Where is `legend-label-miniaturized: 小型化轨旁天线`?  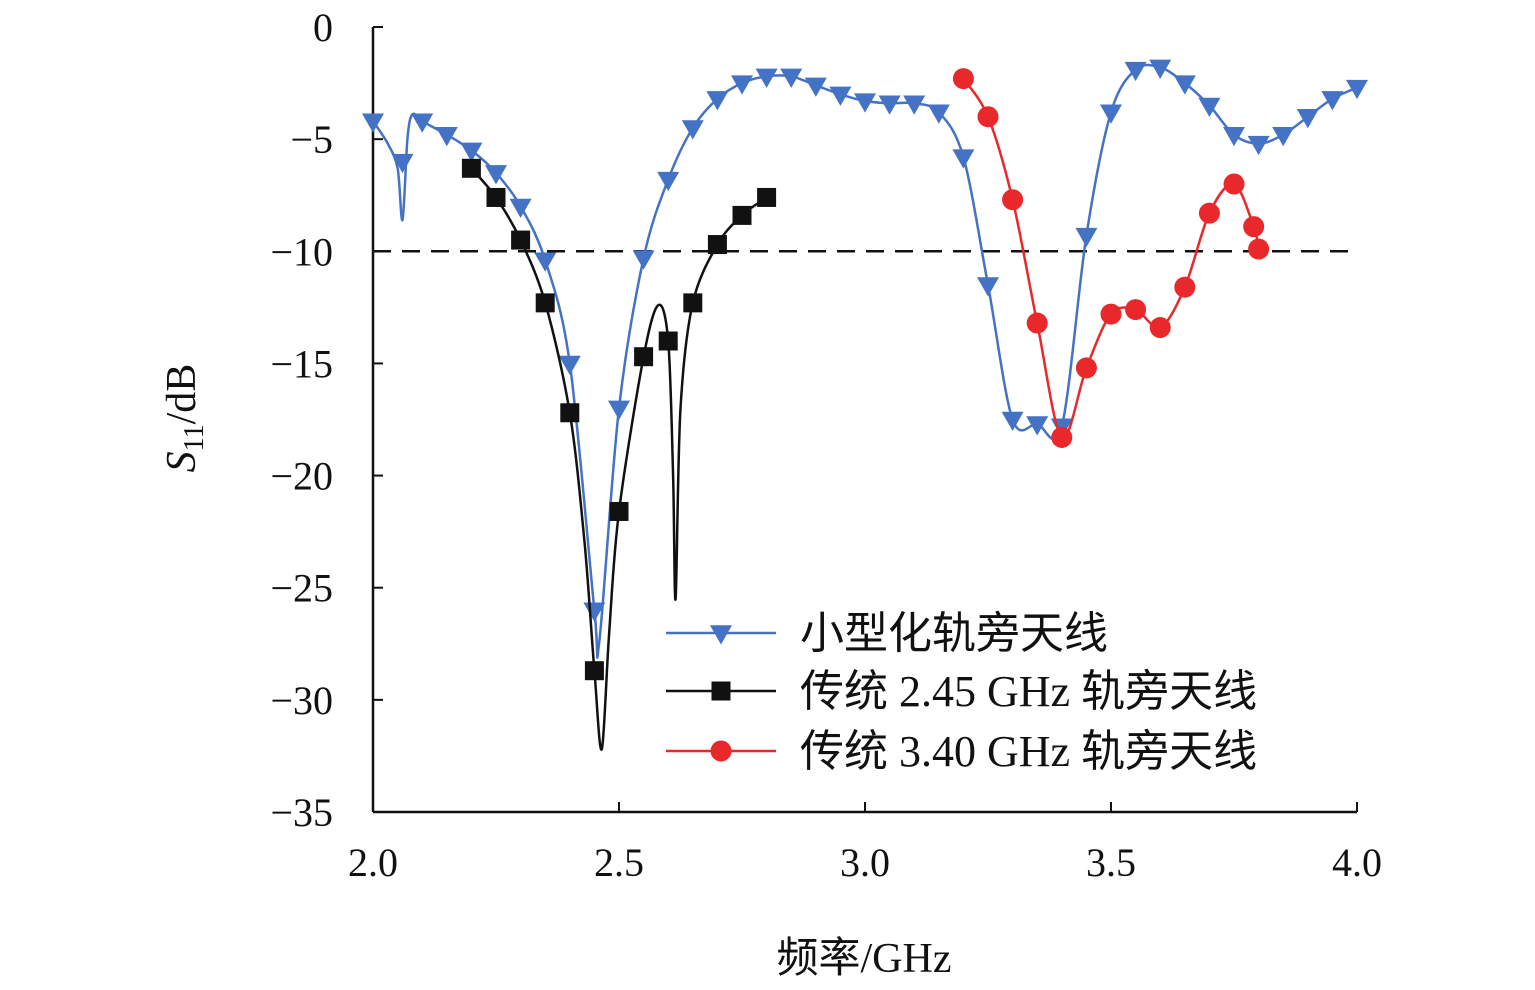 legend-label-miniaturized: 小型化轨旁天线 is located at coordinates (954, 633).